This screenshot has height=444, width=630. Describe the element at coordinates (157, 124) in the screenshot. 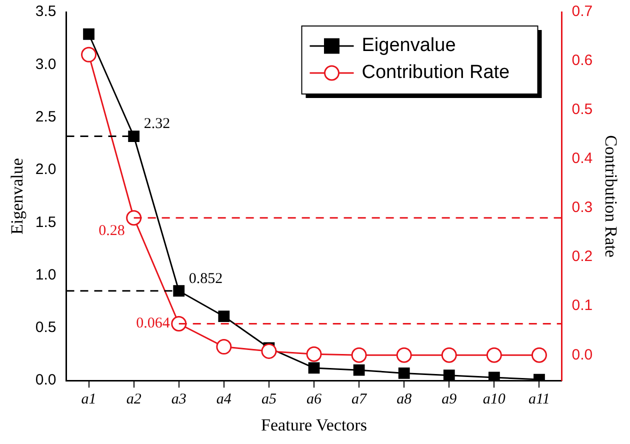

I see `data-label: 2.32` at that location.